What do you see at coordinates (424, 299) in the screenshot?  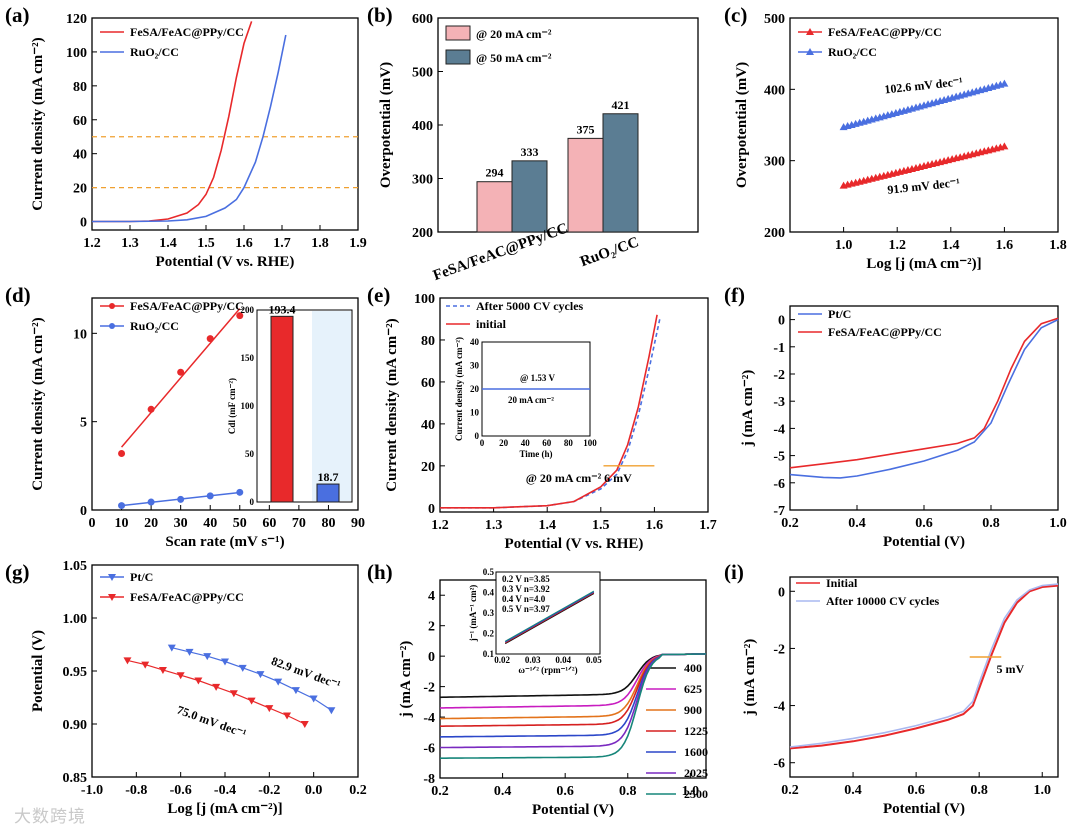 I see `y-tick-label: 100` at bounding box center [424, 299].